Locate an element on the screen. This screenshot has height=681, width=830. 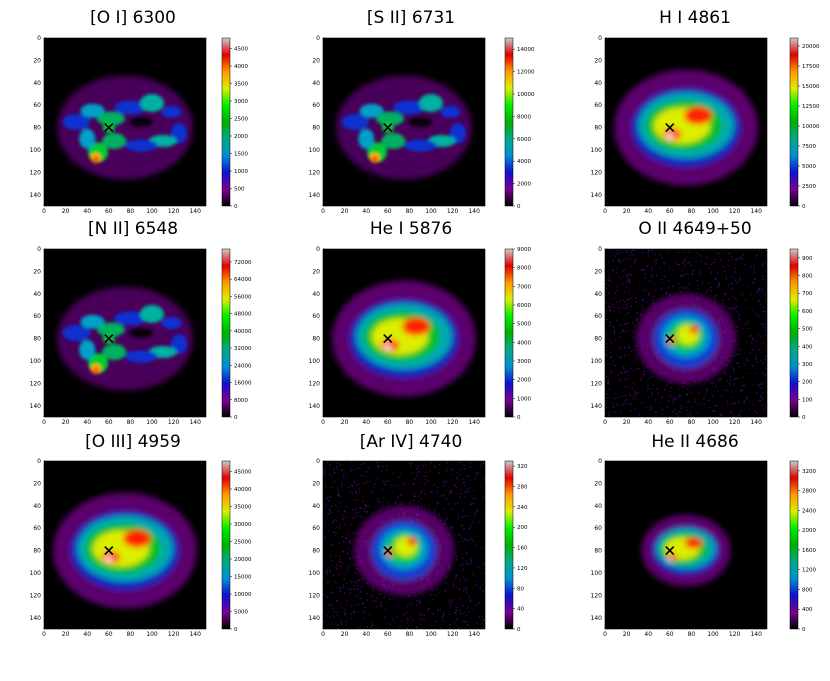
emission-map is located at coordinates (125, 127).